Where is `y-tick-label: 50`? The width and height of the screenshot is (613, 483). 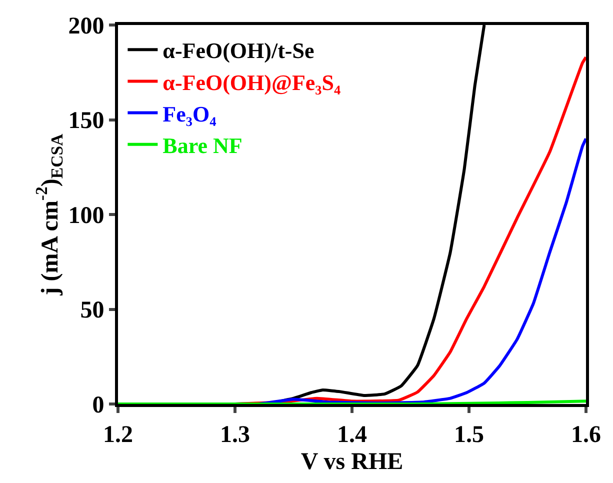 y-tick-label: 50 is located at coordinates (92, 311).